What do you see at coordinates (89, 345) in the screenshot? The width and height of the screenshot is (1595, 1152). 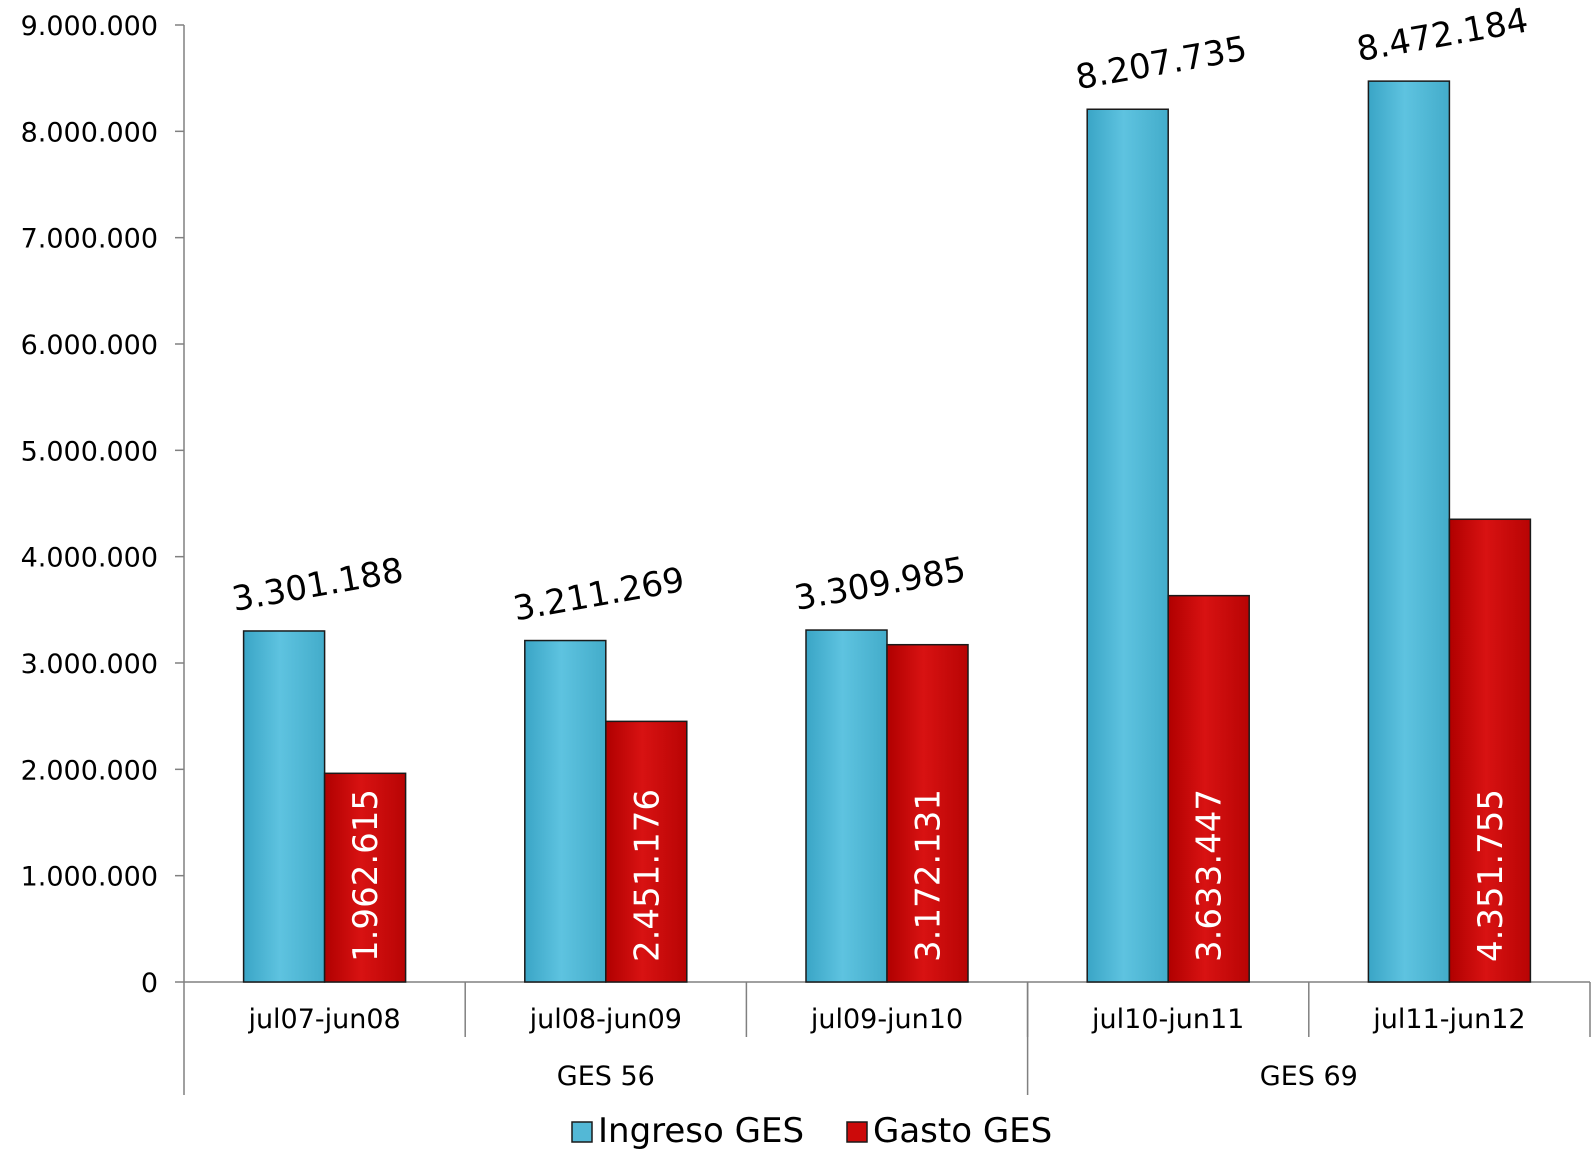 I see `y-tick-label: 6.000.000` at bounding box center [89, 345].